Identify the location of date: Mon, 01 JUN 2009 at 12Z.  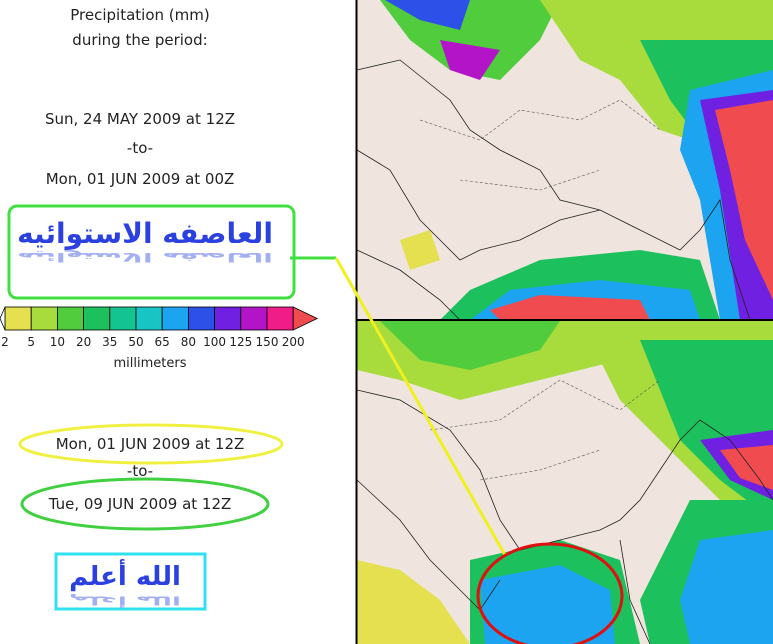
(150, 444).